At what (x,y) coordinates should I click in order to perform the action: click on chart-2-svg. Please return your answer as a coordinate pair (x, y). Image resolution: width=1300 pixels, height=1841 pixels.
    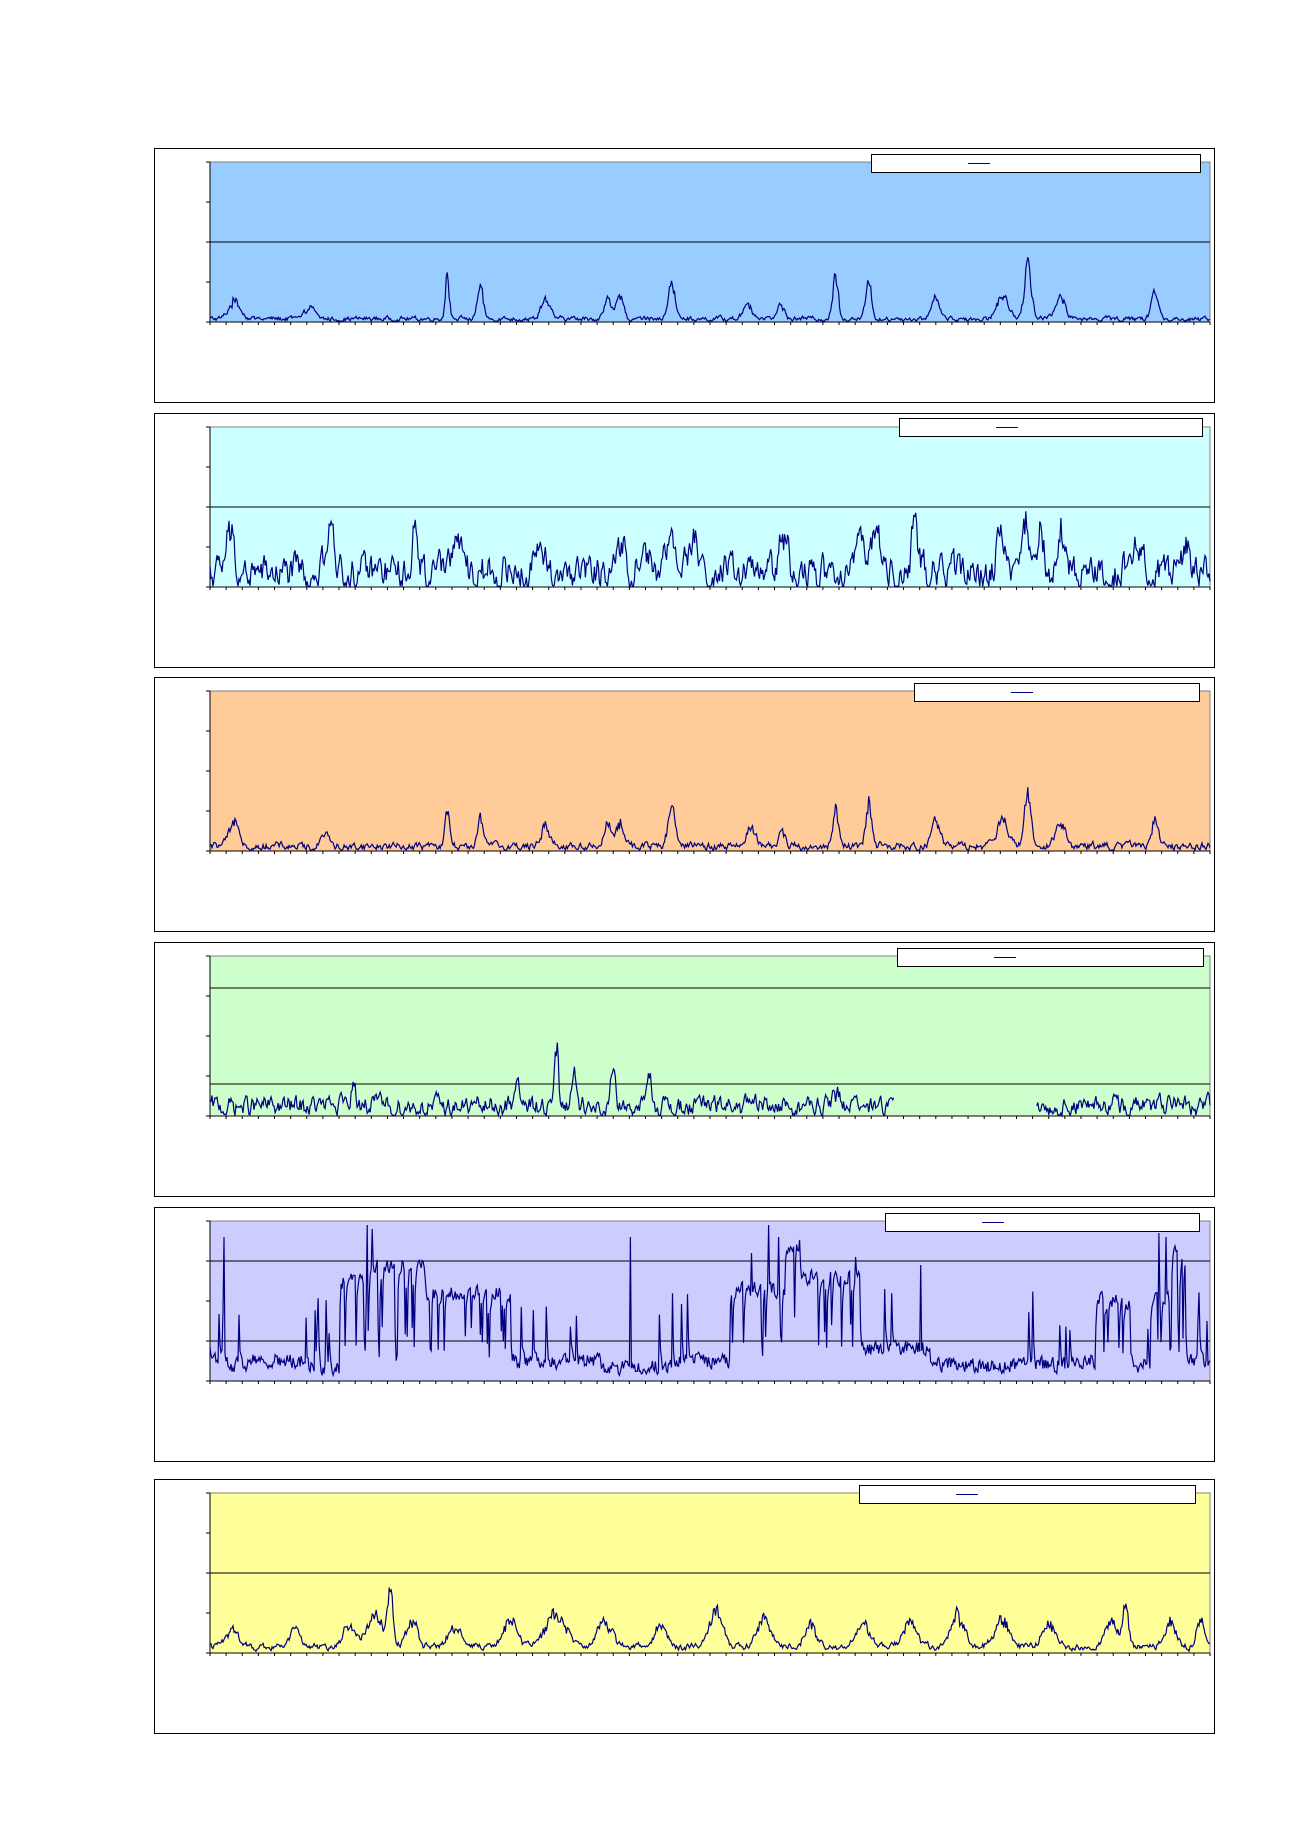
    Looking at the image, I should click on (708, 508).